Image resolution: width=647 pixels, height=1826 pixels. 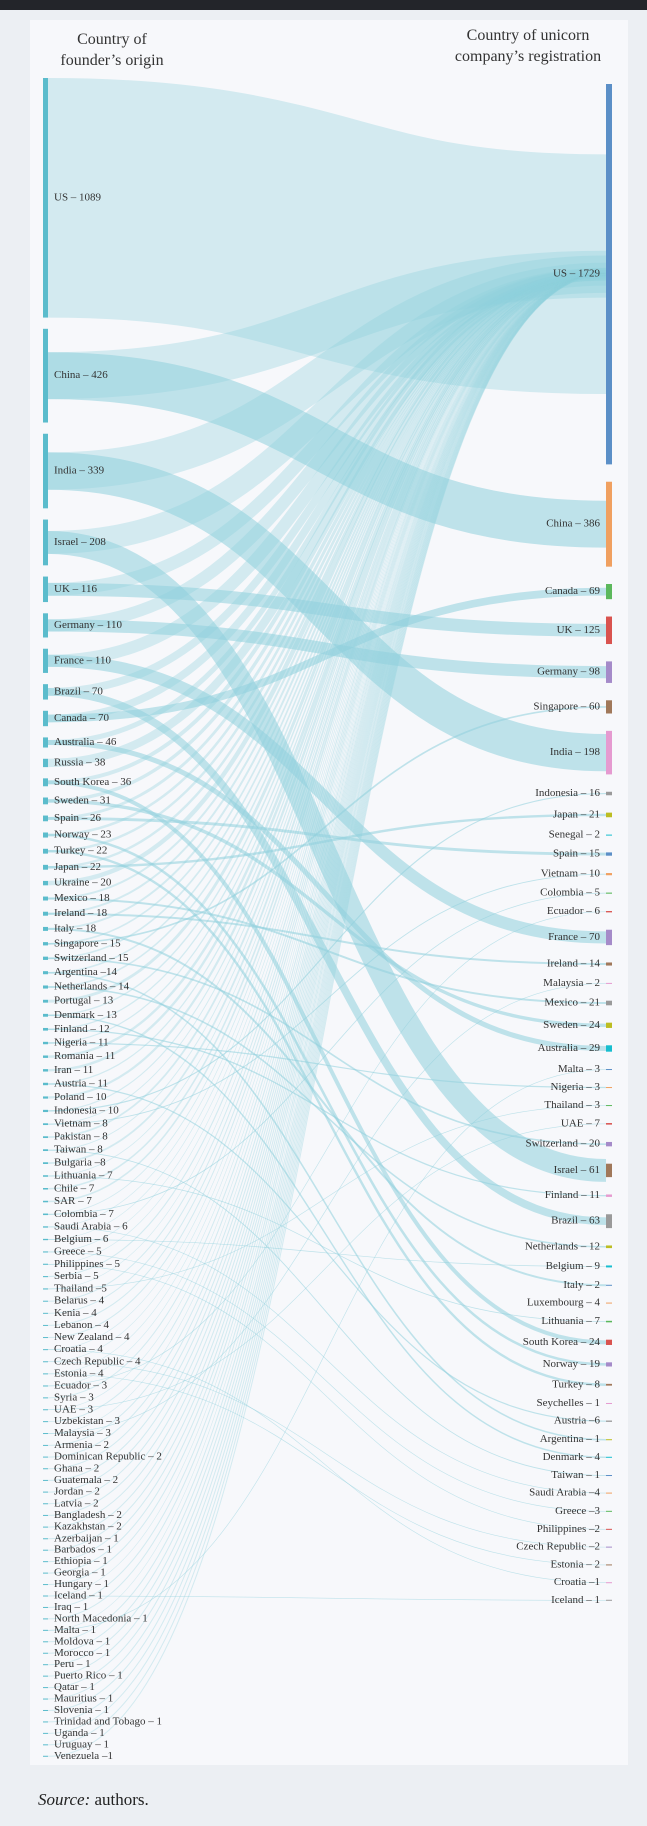 I want to click on source-label: Nigeria – 11, so click(x=81, y=1043).